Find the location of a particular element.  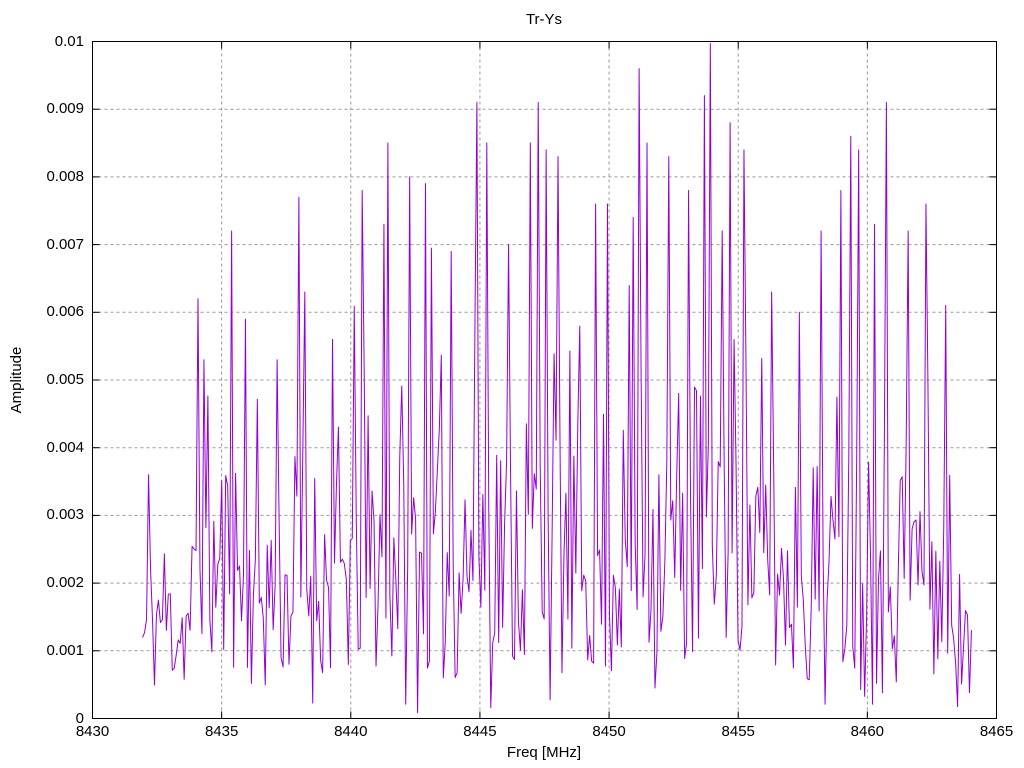

chart-title: Tr-Ys is located at coordinates (544, 19).